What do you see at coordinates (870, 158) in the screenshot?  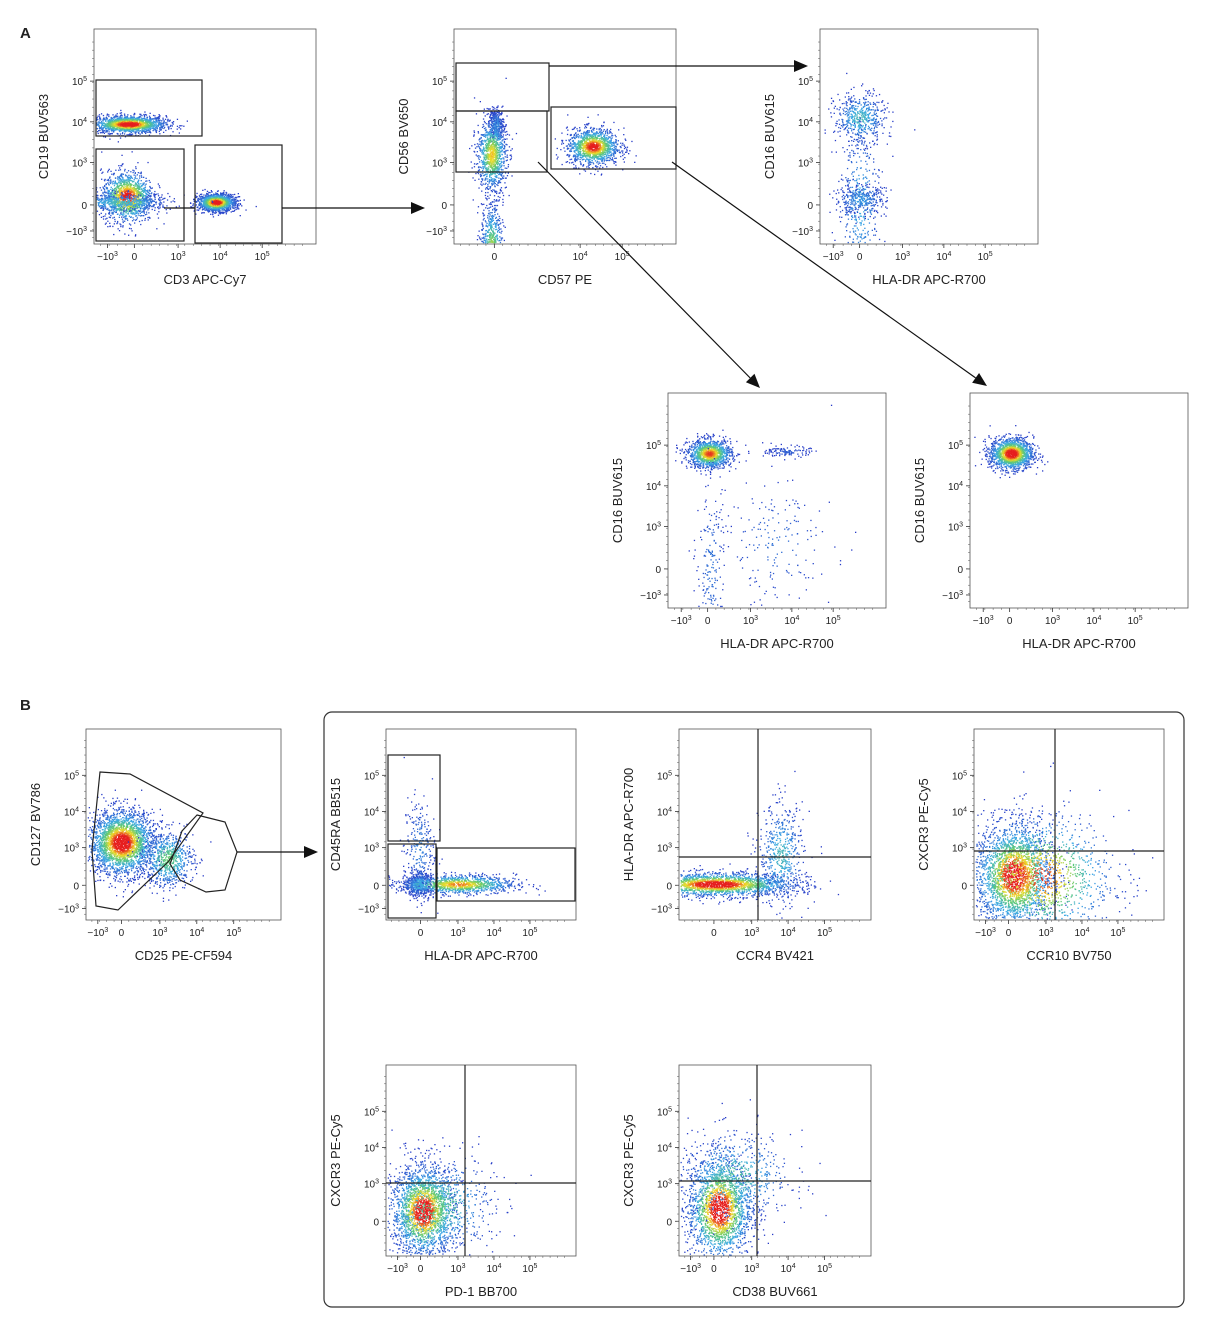 I see `scatter-points-a3` at bounding box center [870, 158].